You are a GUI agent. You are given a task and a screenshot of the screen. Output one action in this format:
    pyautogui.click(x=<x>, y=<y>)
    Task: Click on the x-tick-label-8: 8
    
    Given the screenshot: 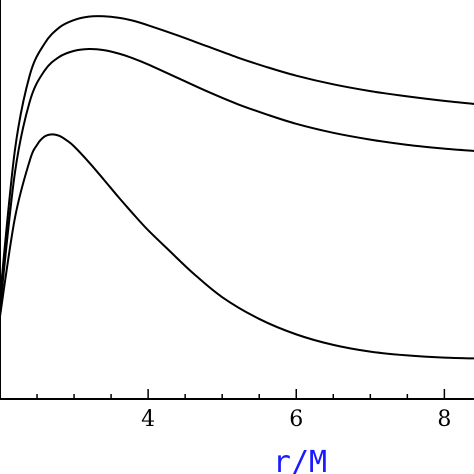 What is the action you would take?
    pyautogui.click(x=444, y=419)
    